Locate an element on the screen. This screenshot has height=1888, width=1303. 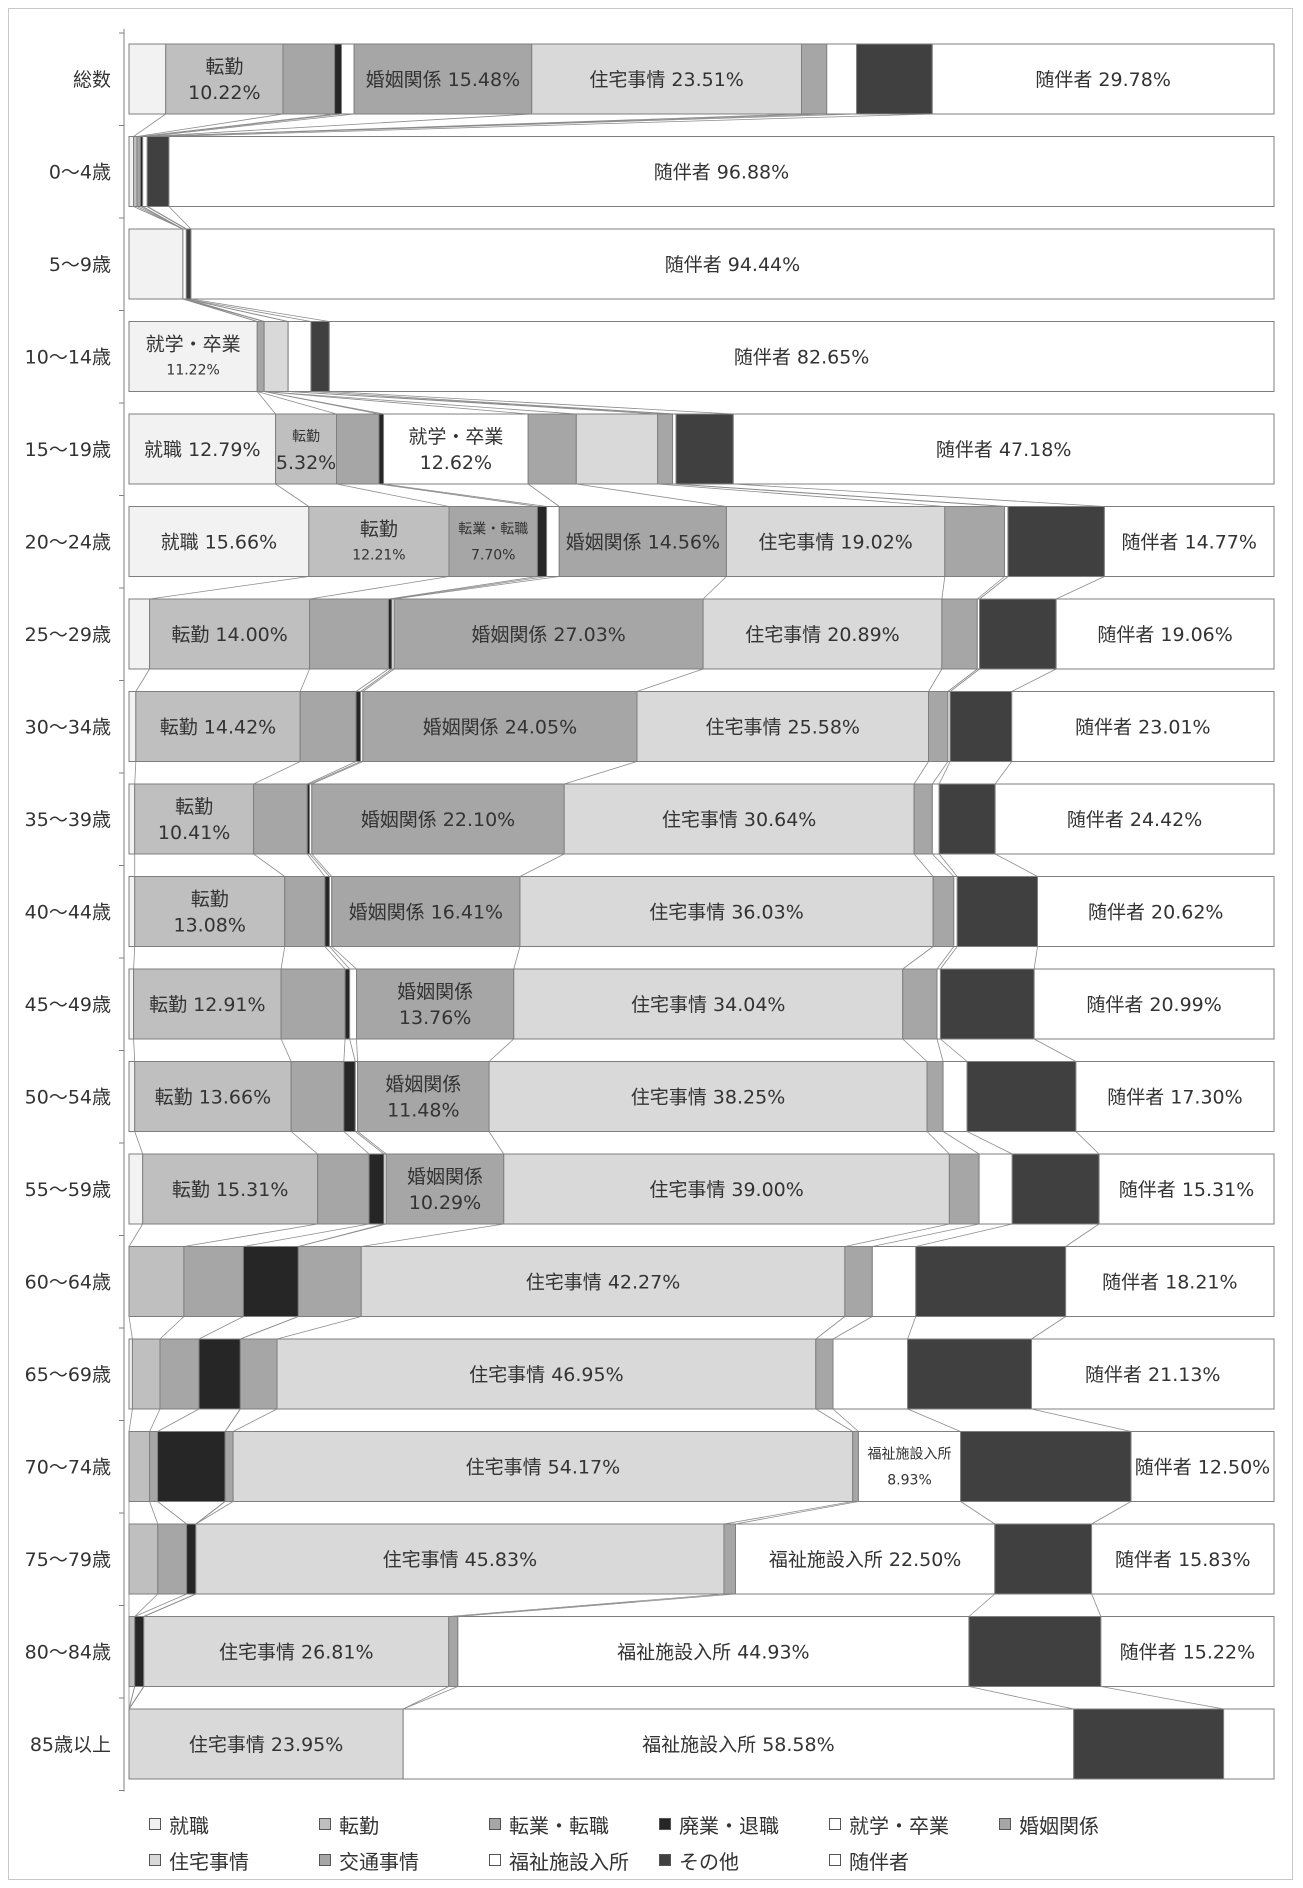
data-label: 福祉施設入所 44.93% is located at coordinates (713, 1652).